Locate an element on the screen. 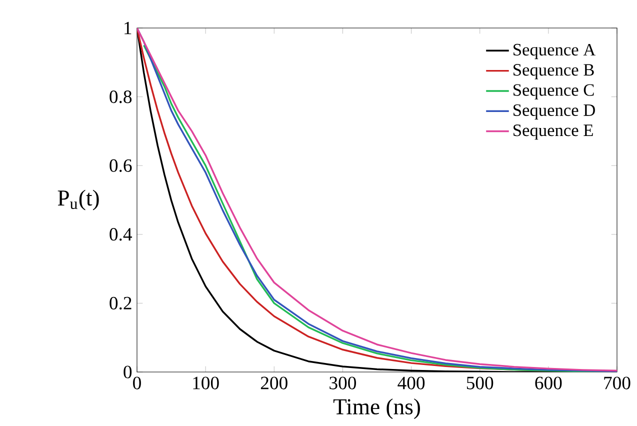  x-tick-label: 500 is located at coordinates (480, 383).